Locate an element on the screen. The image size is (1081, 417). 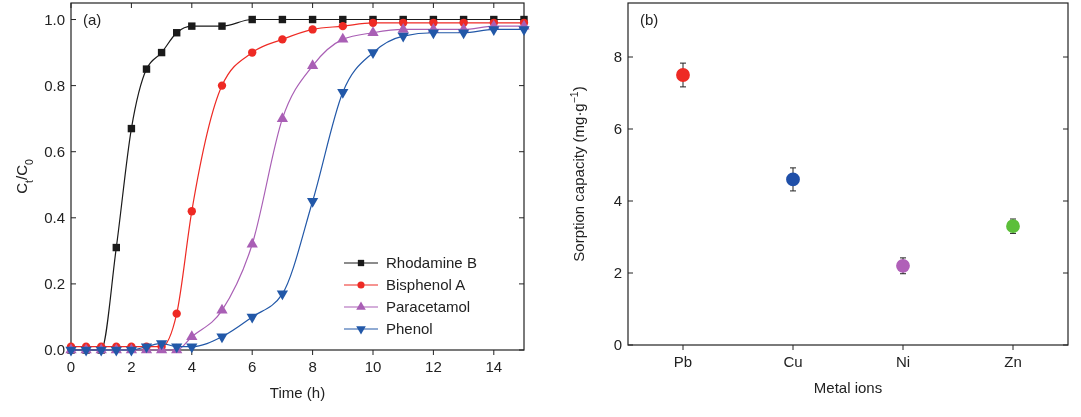
y-tick-label: 6 is located at coordinates (617, 129).